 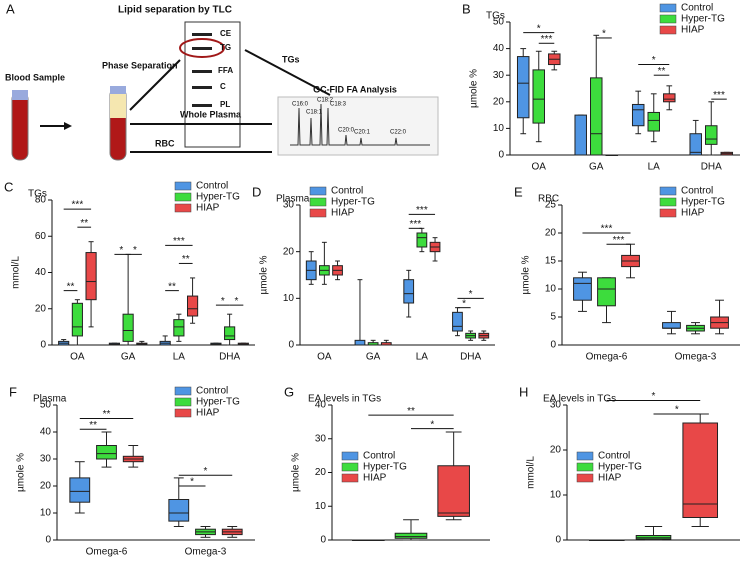 I want to click on phase-label: Phase Separation, so click(x=140, y=65).